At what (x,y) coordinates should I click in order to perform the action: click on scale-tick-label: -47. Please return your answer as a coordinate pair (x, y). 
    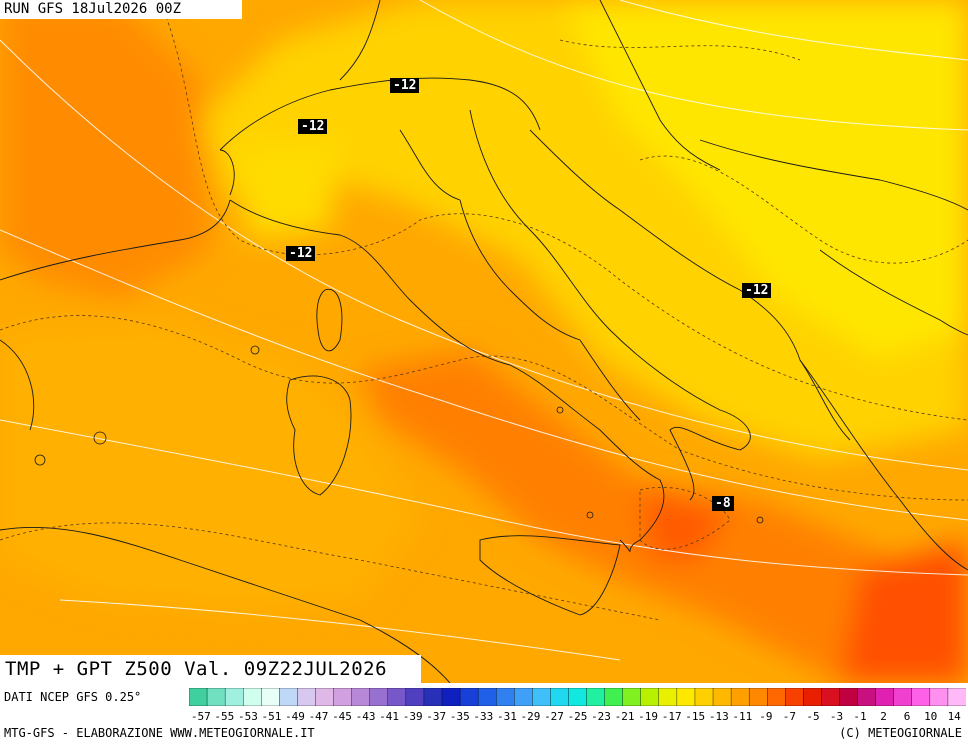
    Looking at the image, I should click on (319, 716).